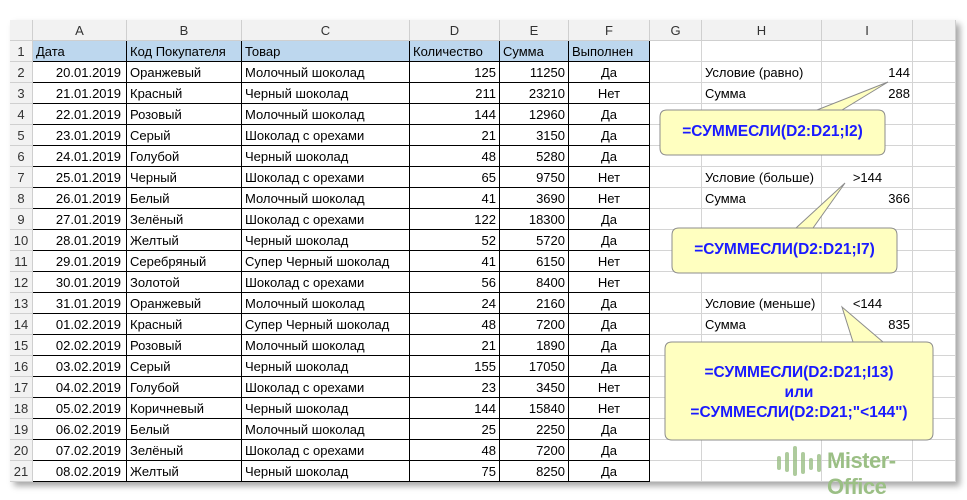  What do you see at coordinates (21, 429) in the screenshot?
I see `row-header-19: 19` at bounding box center [21, 429].